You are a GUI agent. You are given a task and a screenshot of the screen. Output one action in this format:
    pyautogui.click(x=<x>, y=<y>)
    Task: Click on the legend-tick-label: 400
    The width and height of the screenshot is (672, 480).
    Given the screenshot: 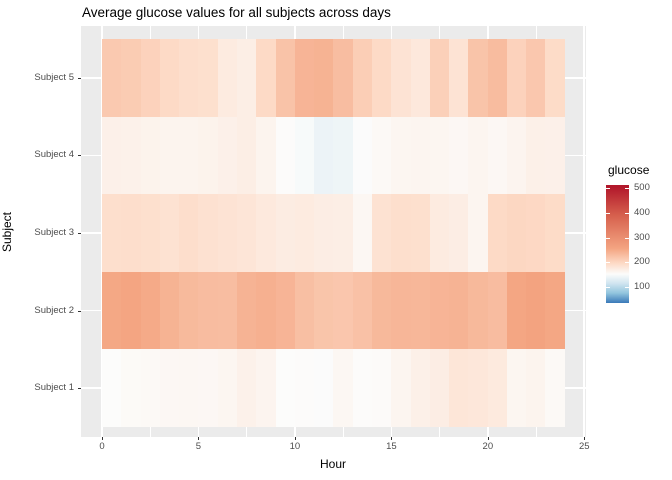 What is the action you would take?
    pyautogui.click(x=642, y=212)
    